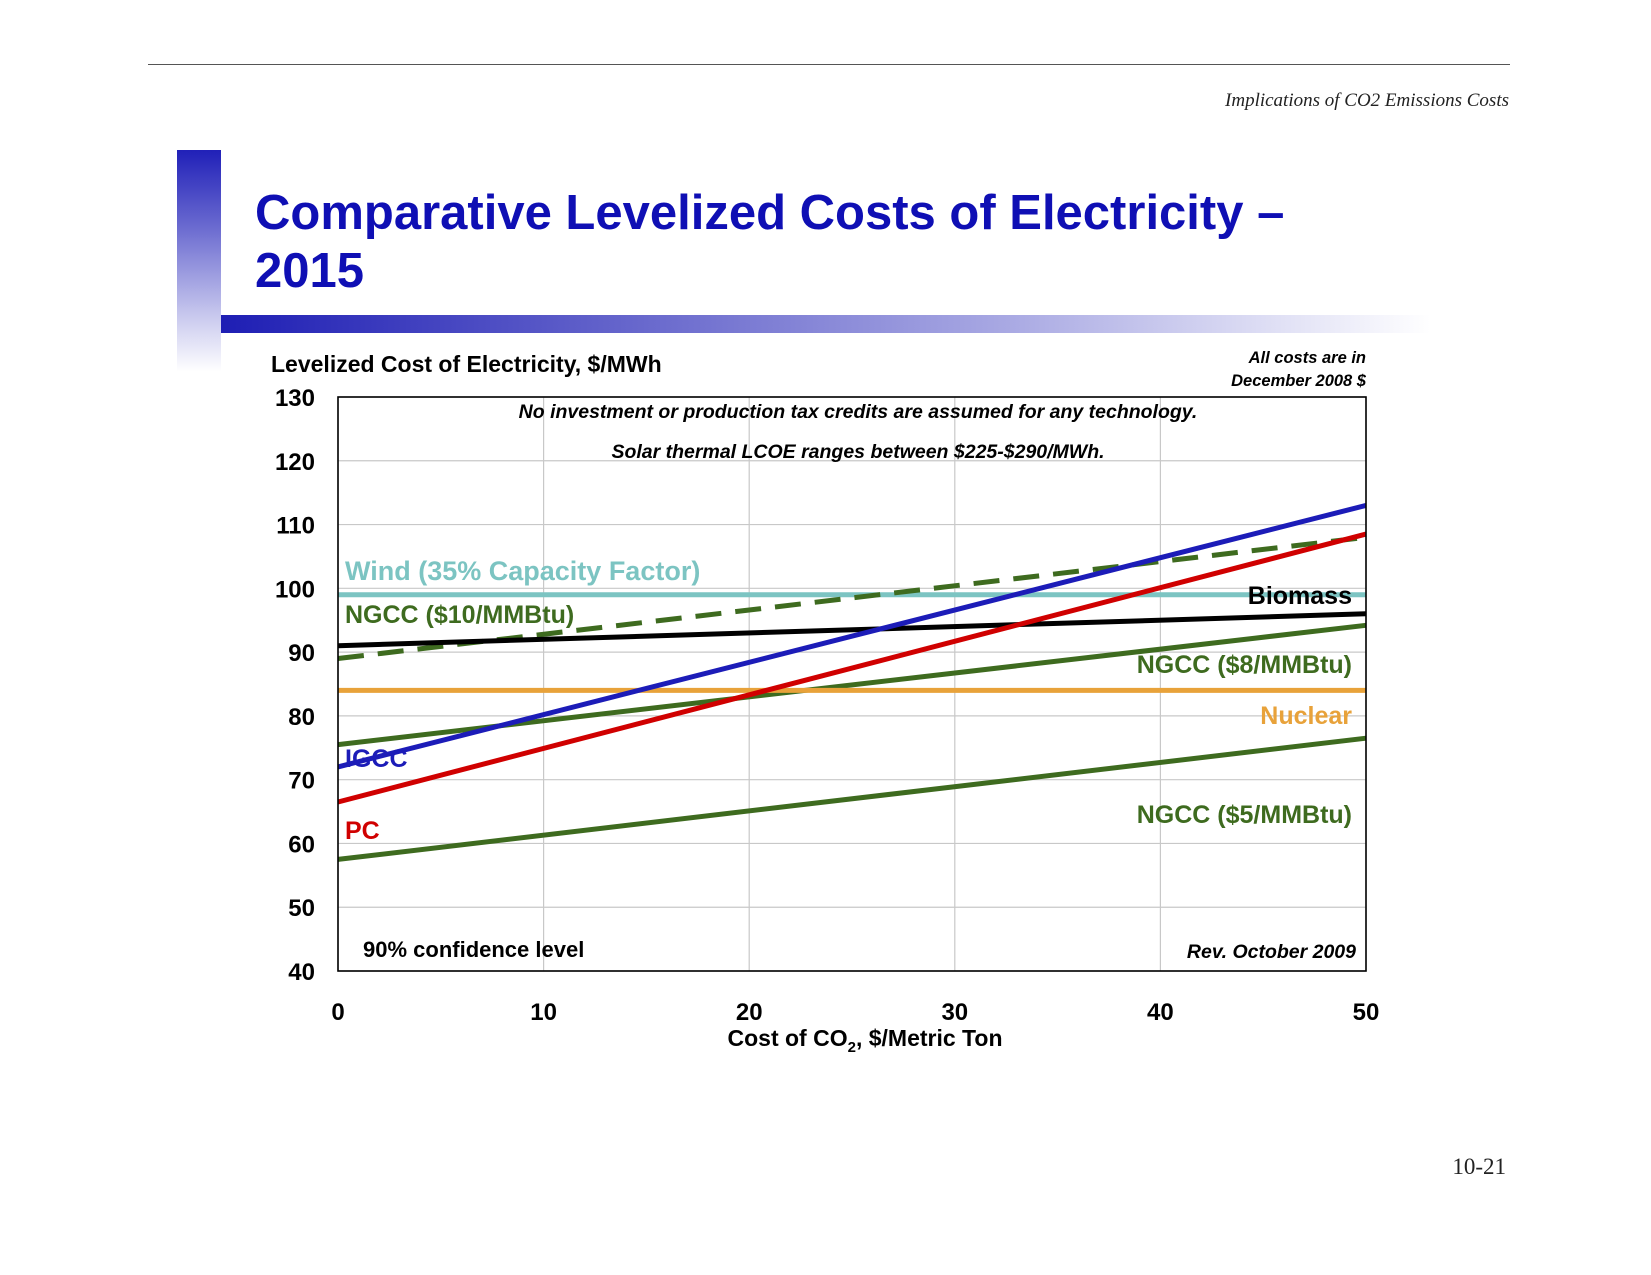  What do you see at coordinates (473, 949) in the screenshot?
I see `confidence-note: 90% confidence level` at bounding box center [473, 949].